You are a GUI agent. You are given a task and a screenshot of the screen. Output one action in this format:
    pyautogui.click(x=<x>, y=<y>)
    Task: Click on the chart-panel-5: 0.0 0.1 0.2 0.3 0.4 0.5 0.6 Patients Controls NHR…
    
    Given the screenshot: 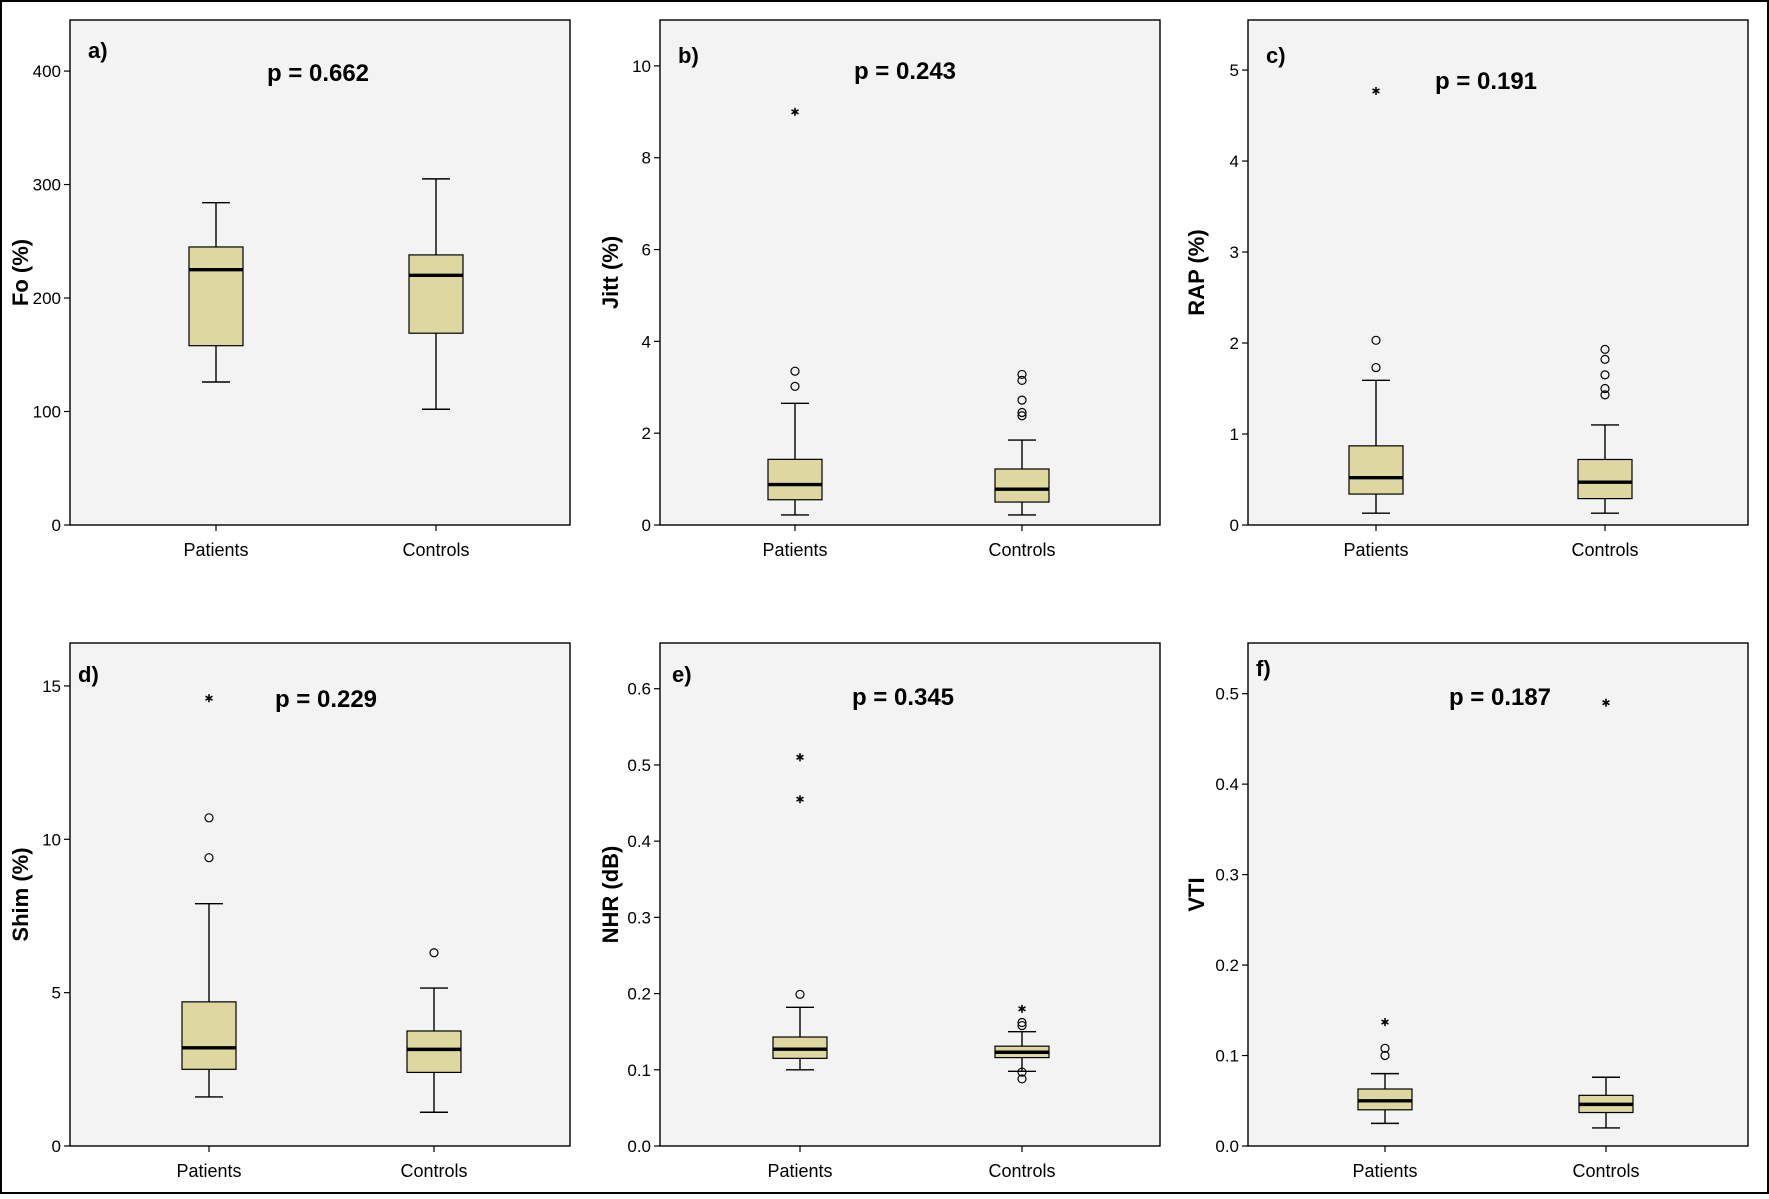 What is the action you would take?
    pyautogui.click(x=879, y=911)
    